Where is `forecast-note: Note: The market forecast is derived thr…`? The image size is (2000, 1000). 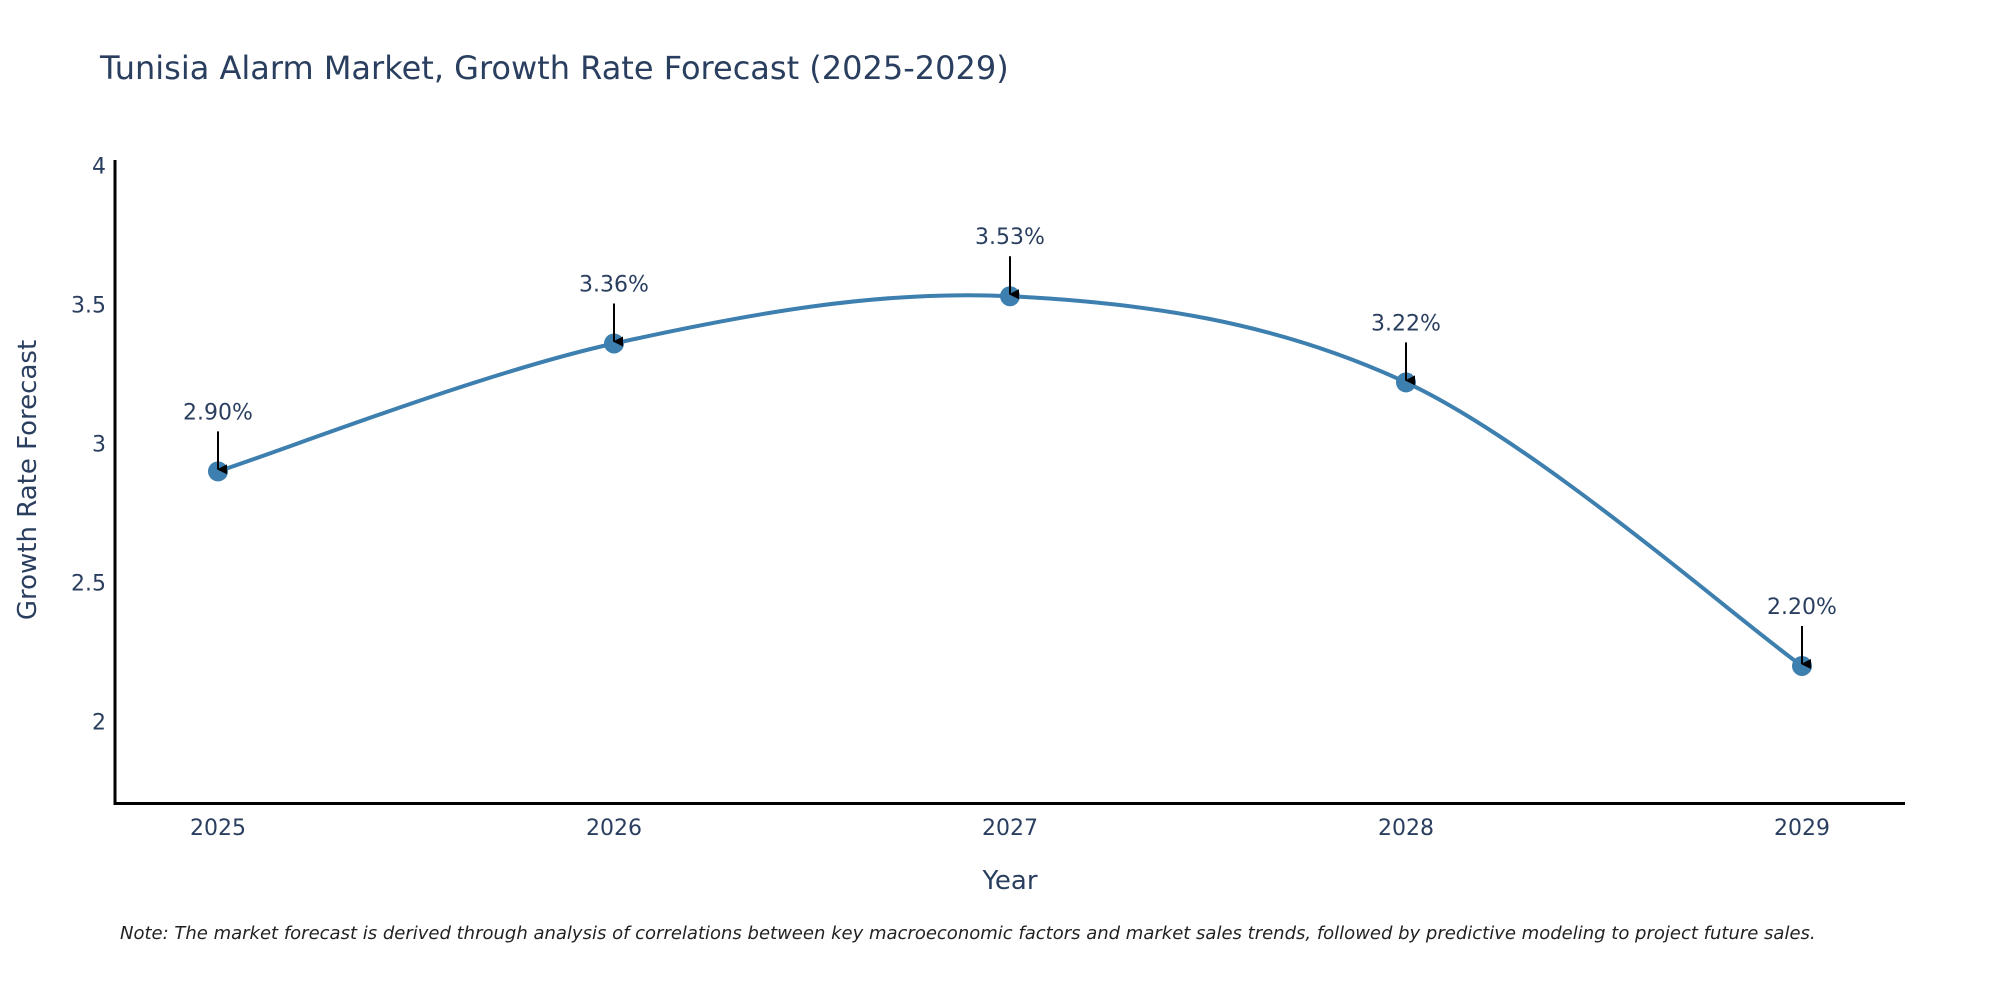
forecast-note: Note: The market forecast is derived thr… is located at coordinates (968, 933).